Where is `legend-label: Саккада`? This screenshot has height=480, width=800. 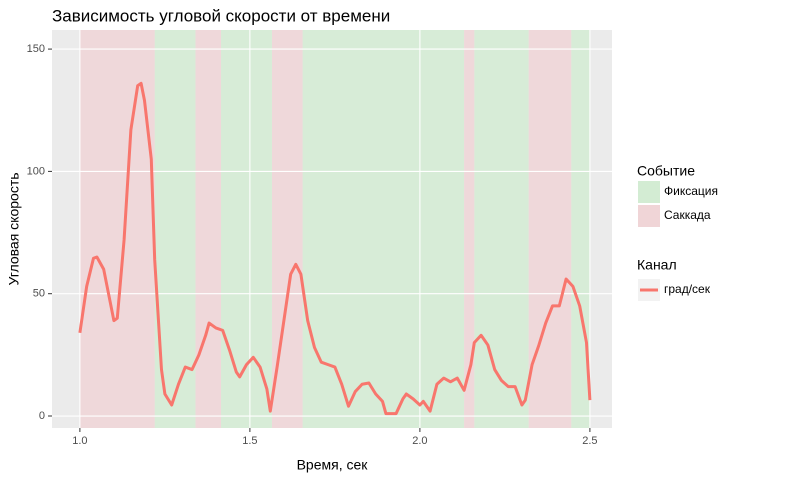 legend-label: Саккада is located at coordinates (687, 215).